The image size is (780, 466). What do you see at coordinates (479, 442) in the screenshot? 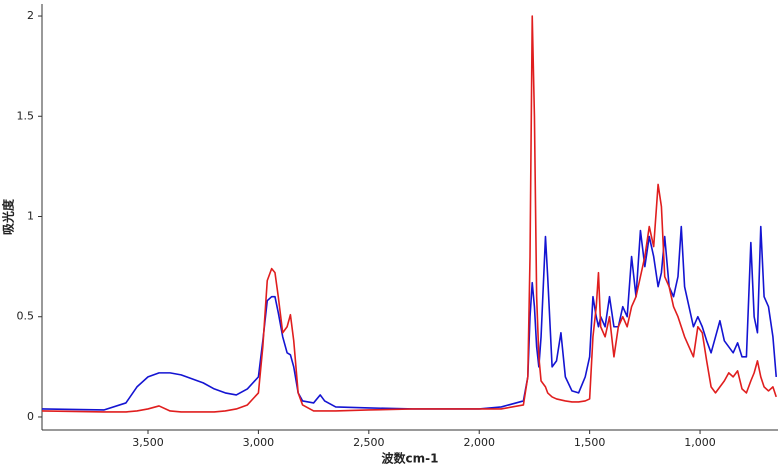
I see `x-tick-label: 2,000` at bounding box center [479, 442].